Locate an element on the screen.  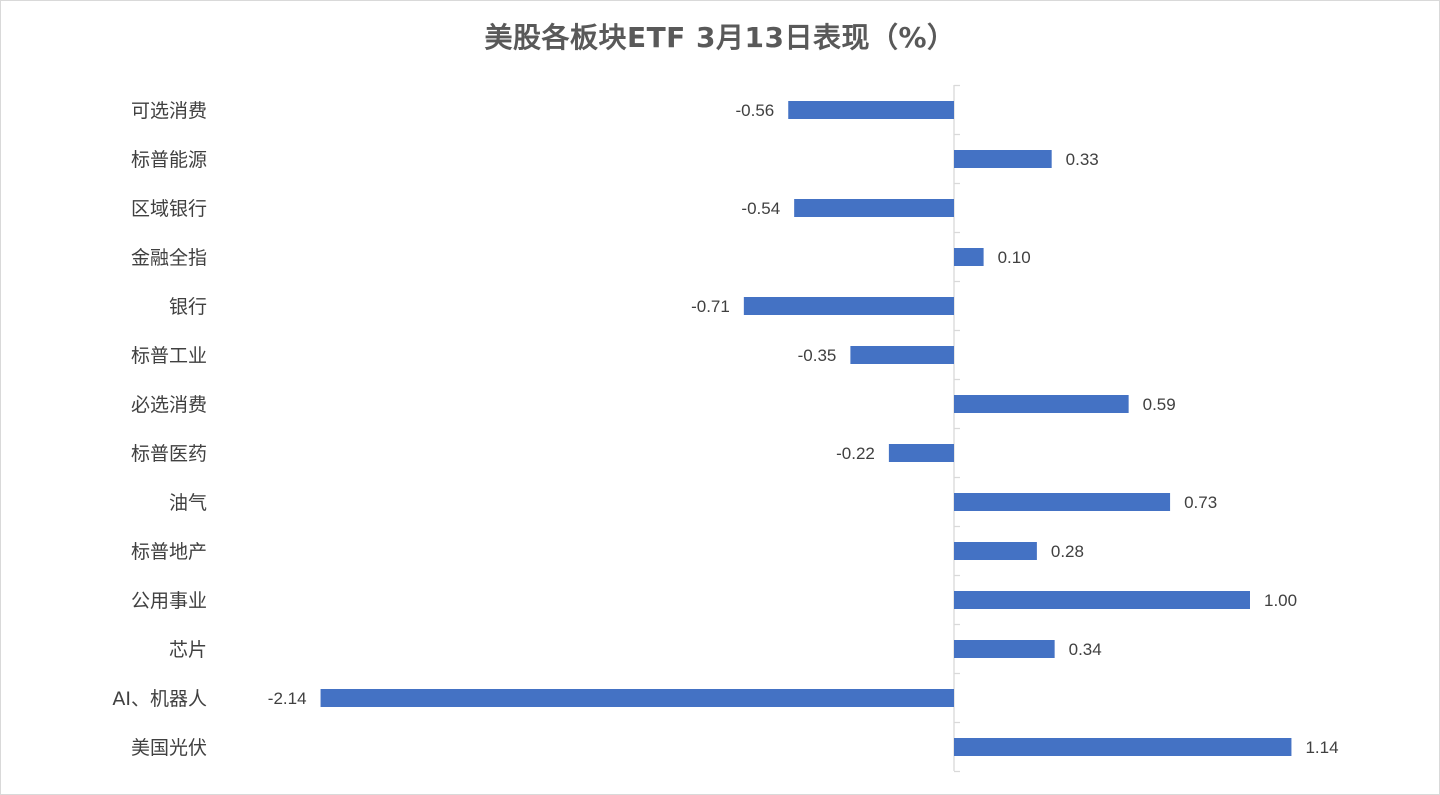
category-label: 标普医药 is located at coordinates (169, 454).